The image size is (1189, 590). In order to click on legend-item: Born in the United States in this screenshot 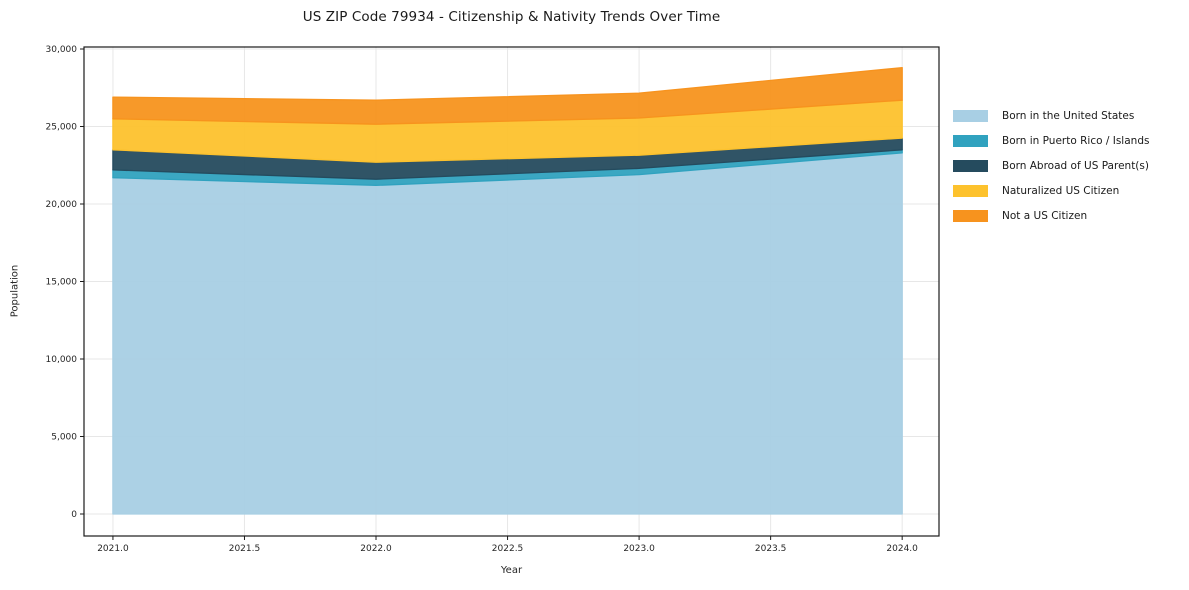, I will do `click(1051, 115)`.